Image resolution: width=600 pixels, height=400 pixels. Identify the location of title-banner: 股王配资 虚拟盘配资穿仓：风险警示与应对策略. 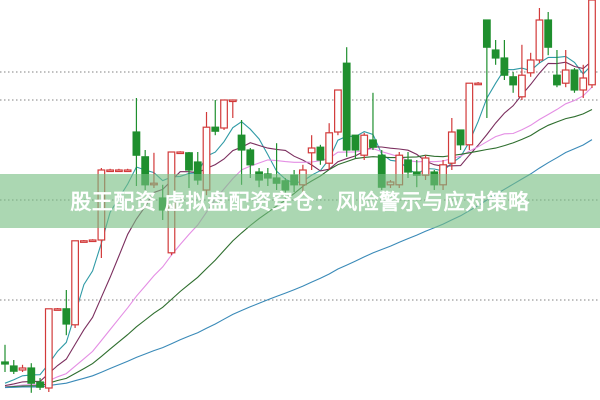
(300, 201).